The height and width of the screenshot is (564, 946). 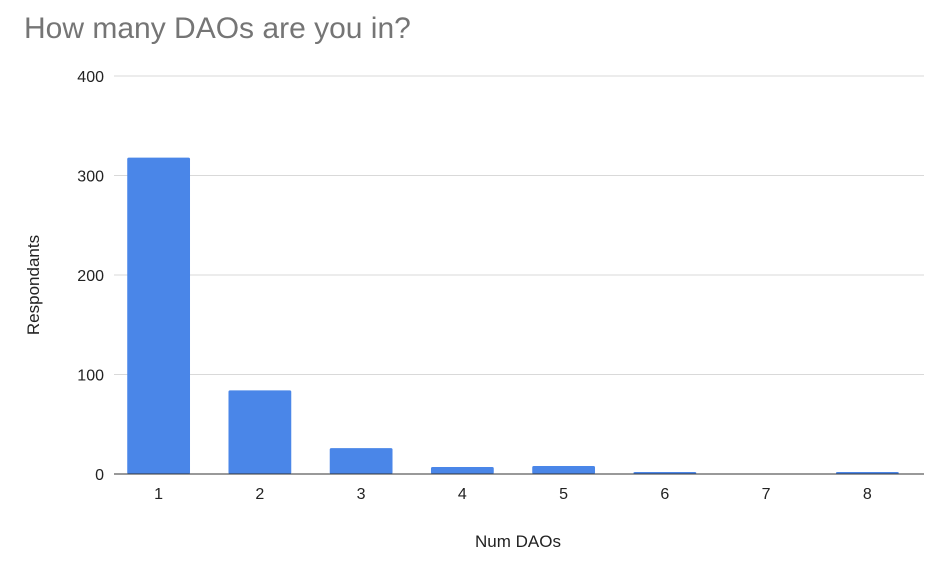 I want to click on y-axis-ticks: 0 100 200 300 400, so click(x=90, y=276).